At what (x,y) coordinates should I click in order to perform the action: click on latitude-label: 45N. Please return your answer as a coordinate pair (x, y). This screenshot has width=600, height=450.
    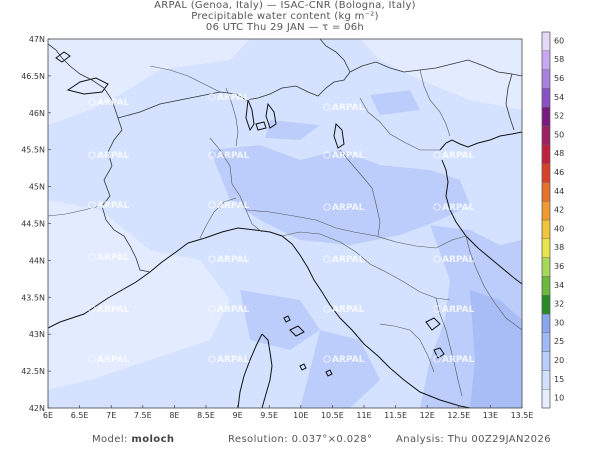
    Looking at the image, I should click on (37, 187).